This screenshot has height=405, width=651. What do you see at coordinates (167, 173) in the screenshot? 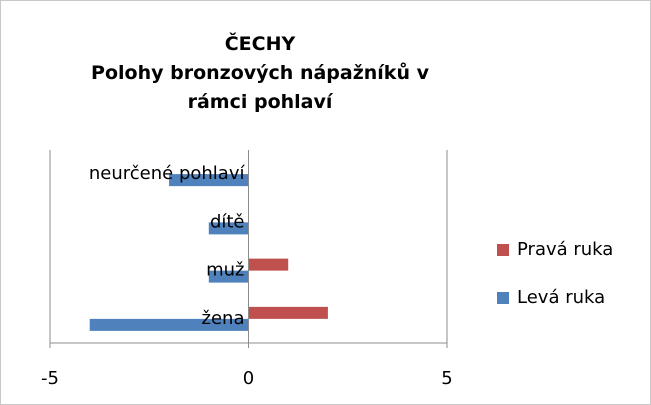
I see `y-tick-label: neurčené pohlaví` at bounding box center [167, 173].